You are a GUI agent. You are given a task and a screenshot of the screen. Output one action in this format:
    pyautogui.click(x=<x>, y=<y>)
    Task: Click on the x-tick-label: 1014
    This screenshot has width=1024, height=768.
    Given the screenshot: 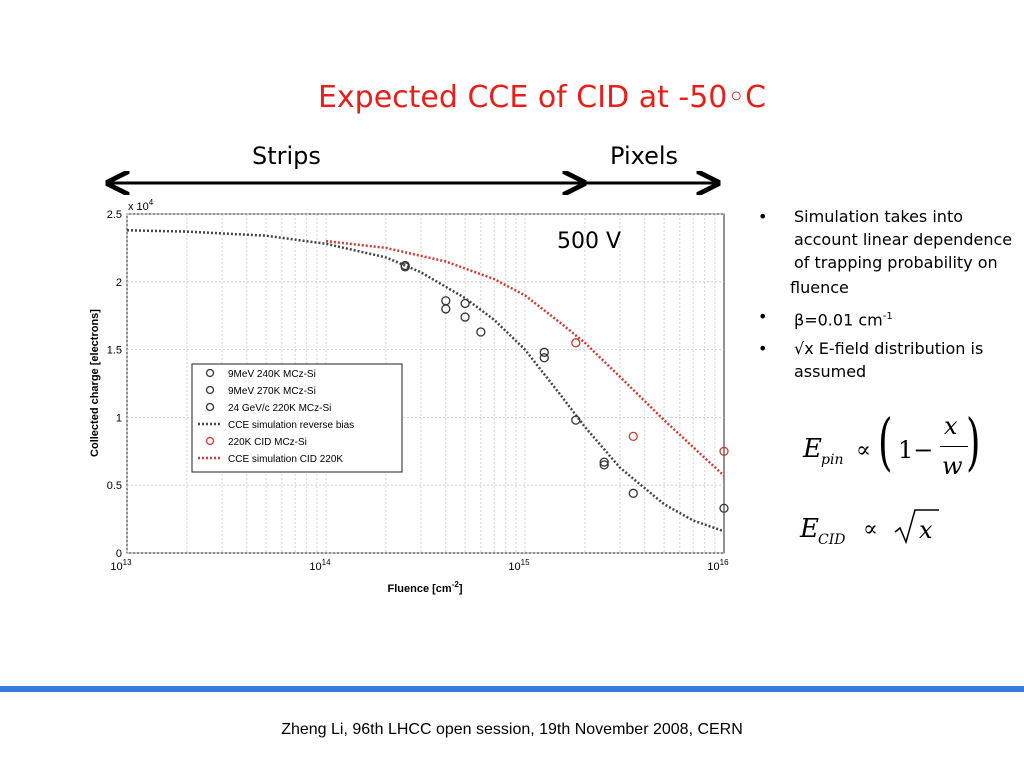 What is the action you would take?
    pyautogui.click(x=320, y=565)
    